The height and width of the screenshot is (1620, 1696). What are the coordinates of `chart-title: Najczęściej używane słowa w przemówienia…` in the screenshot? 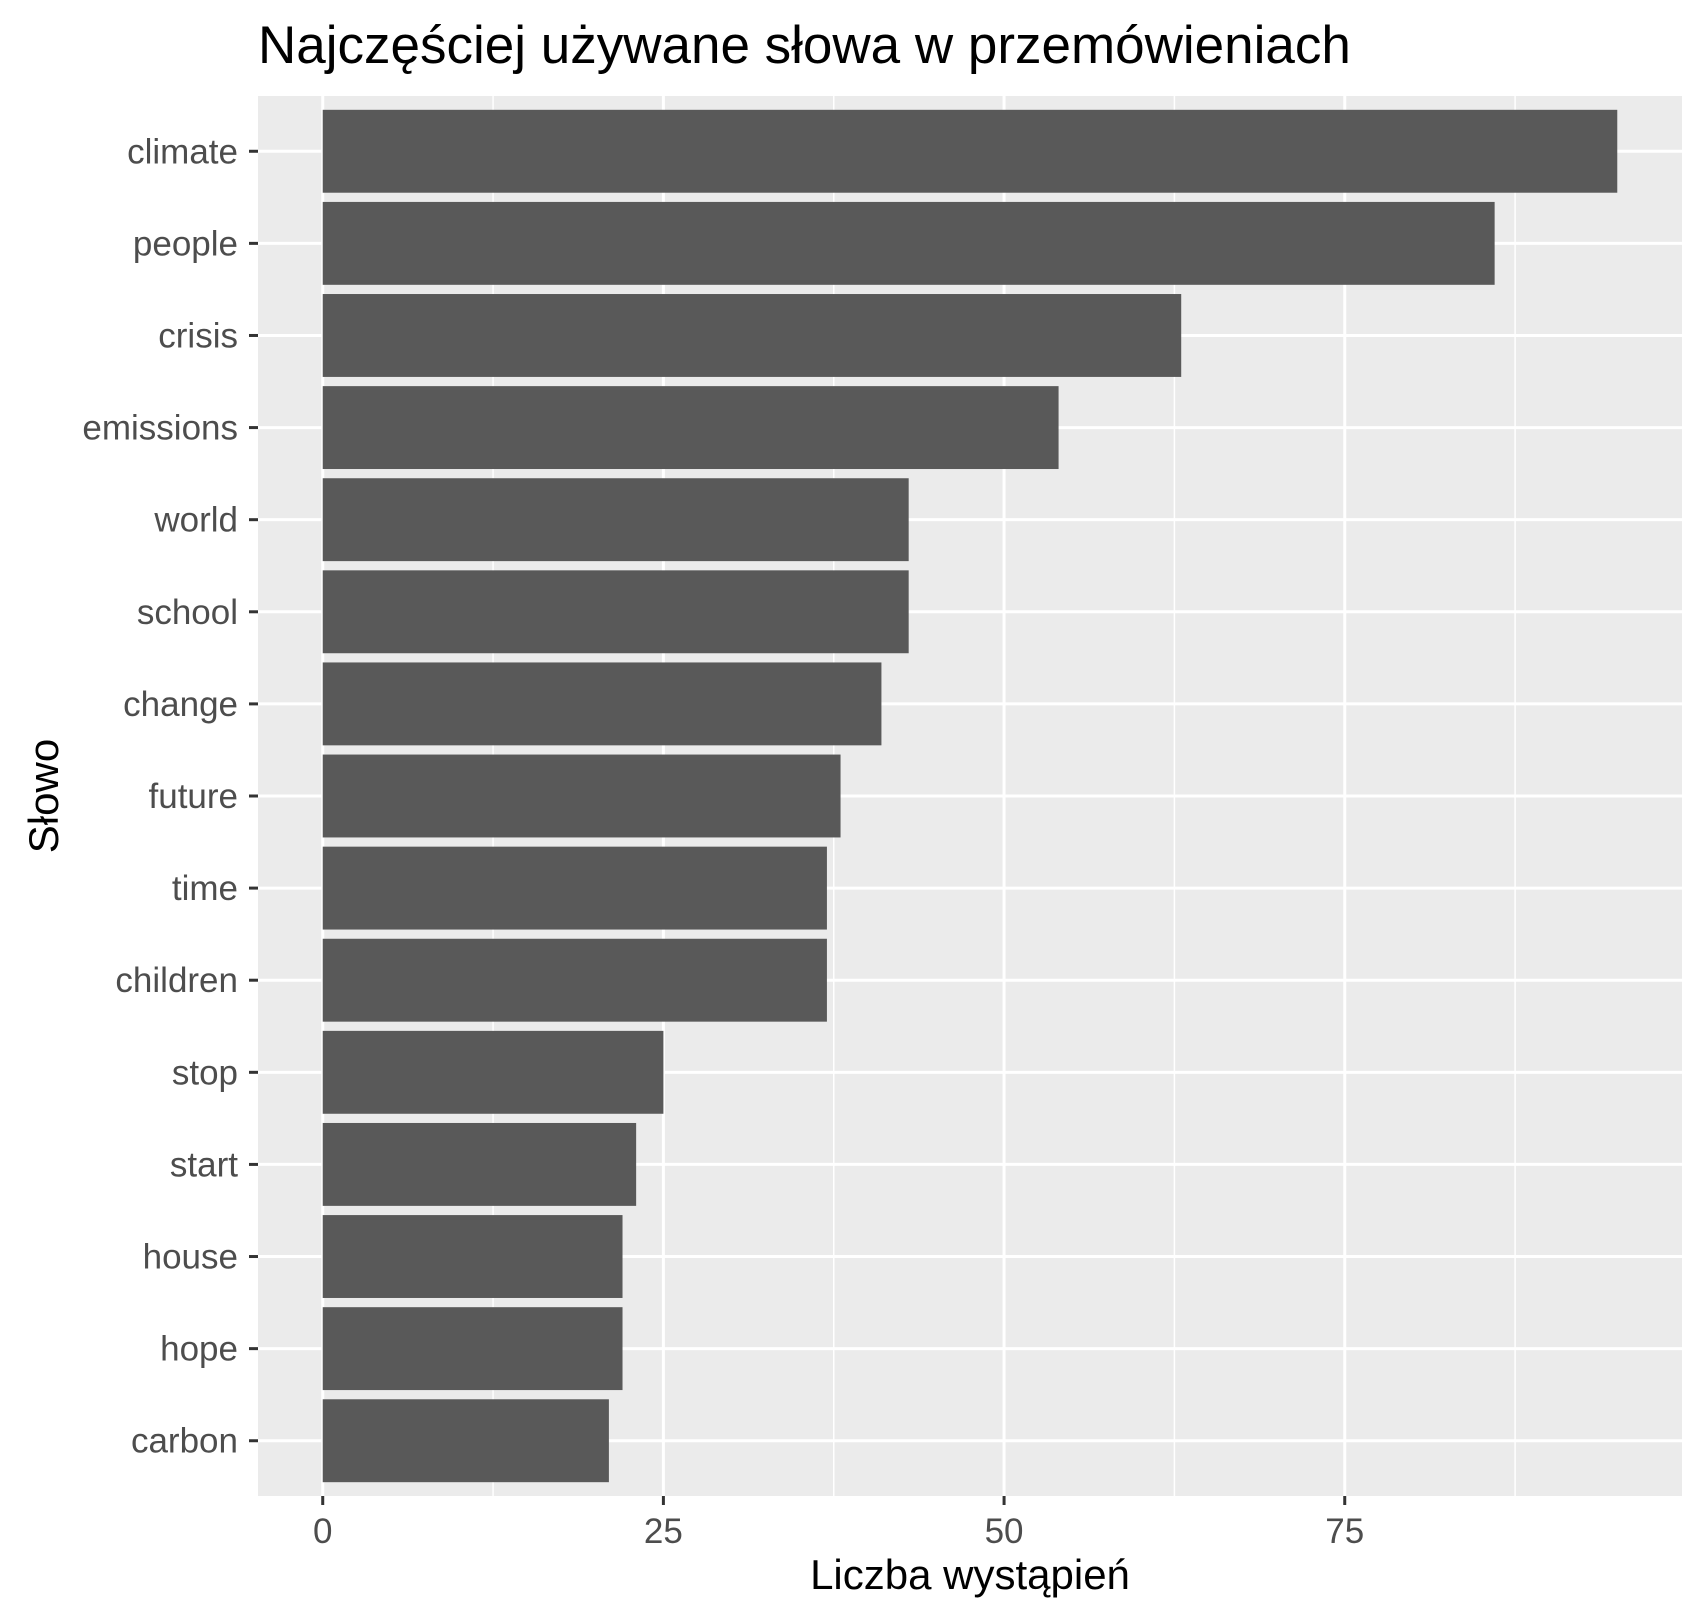 It's located at (804, 45).